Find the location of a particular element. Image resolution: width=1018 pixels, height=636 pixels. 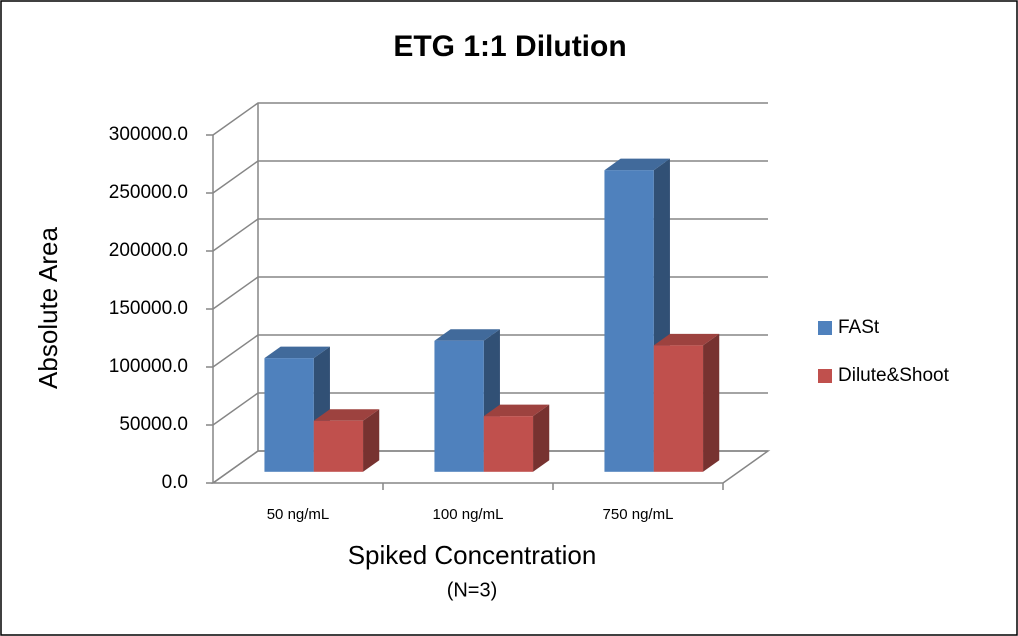

y-tick-label: 100000.0 is located at coordinates (148, 366).